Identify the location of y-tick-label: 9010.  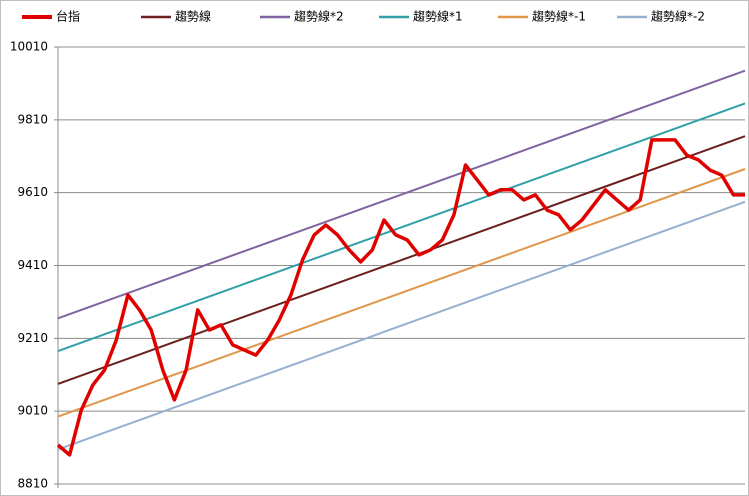
(32, 411).